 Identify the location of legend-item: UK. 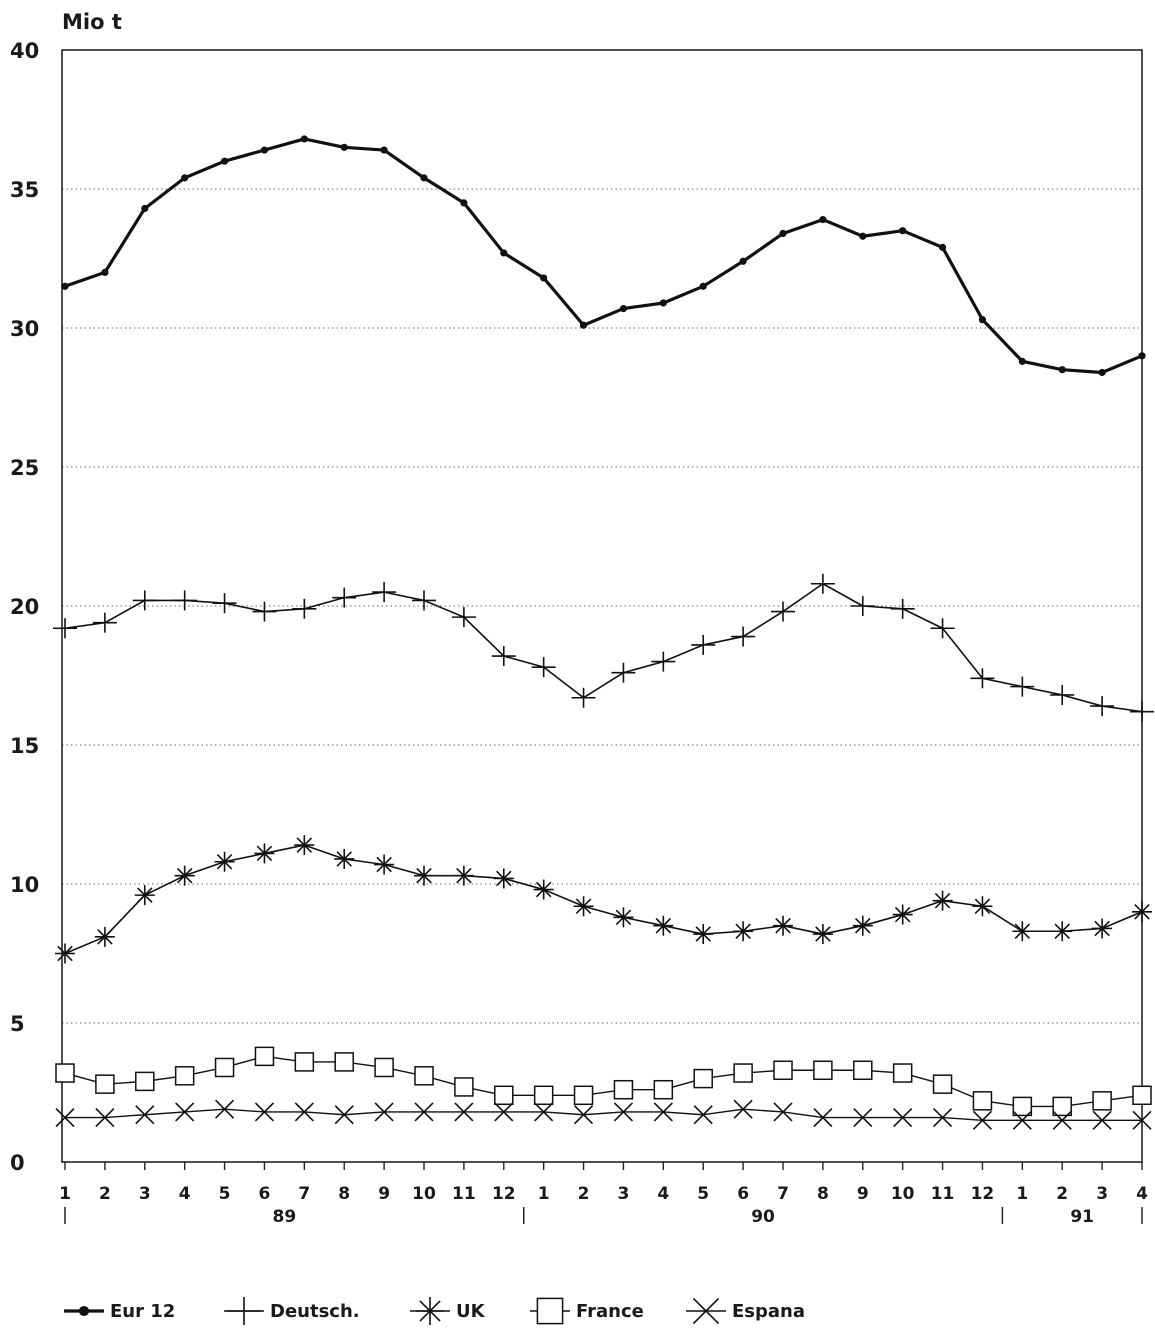
(448, 1311).